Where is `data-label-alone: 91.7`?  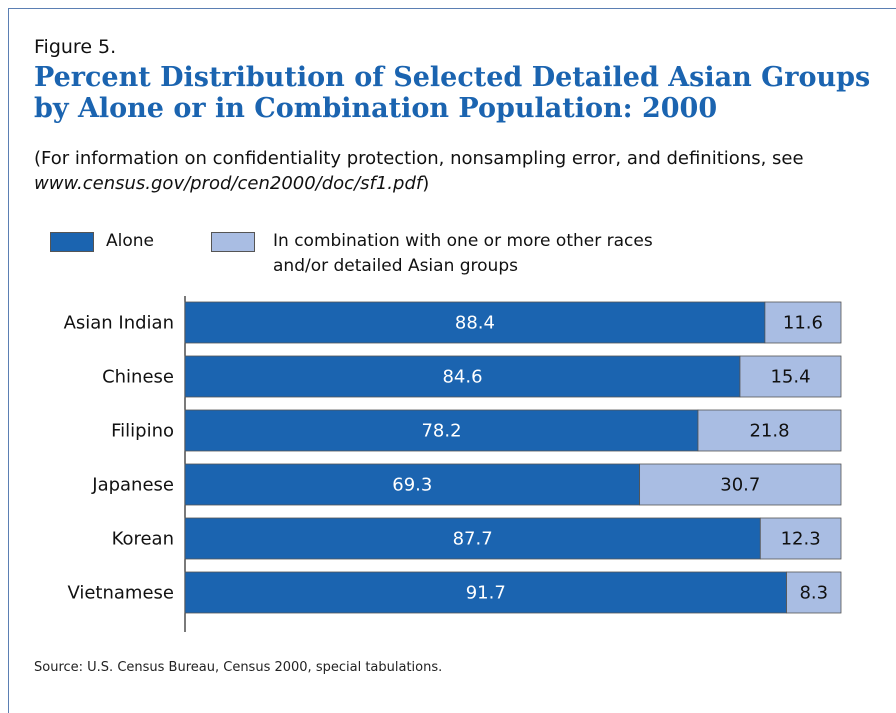 data-label-alone: 91.7 is located at coordinates (486, 593).